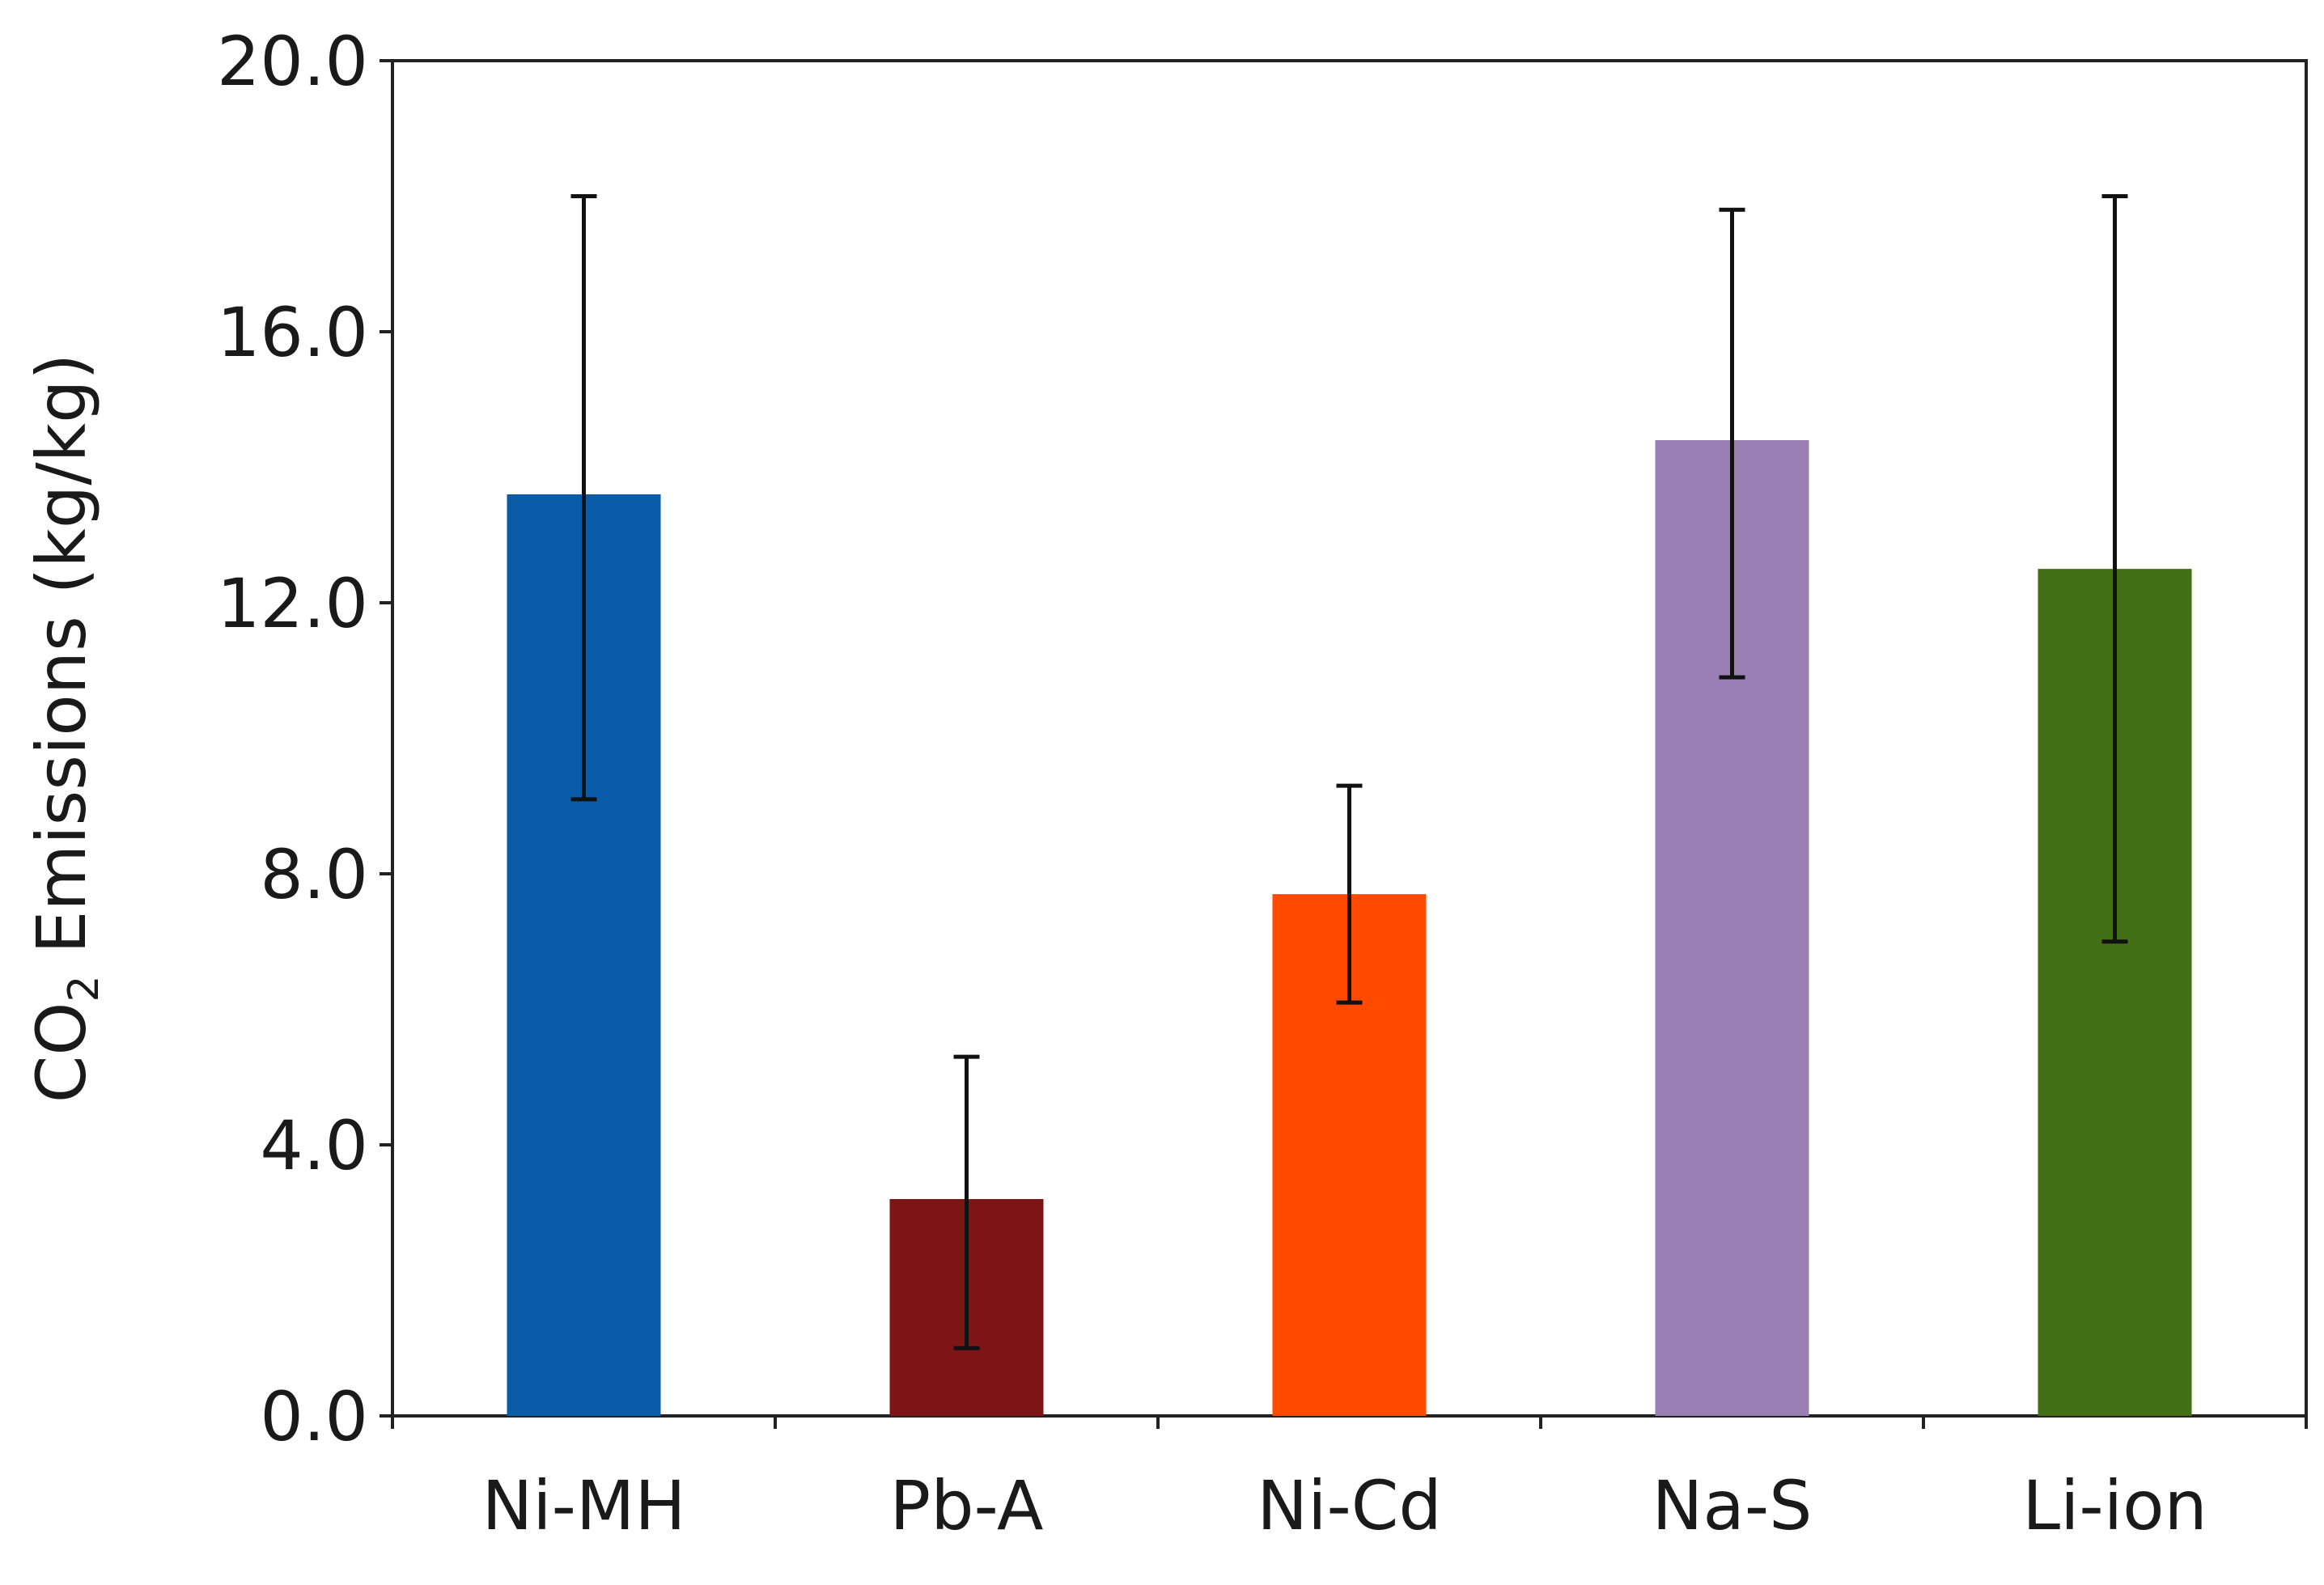  Describe the element at coordinates (314, 874) in the screenshot. I see `y-tick-label: 8.0` at that location.